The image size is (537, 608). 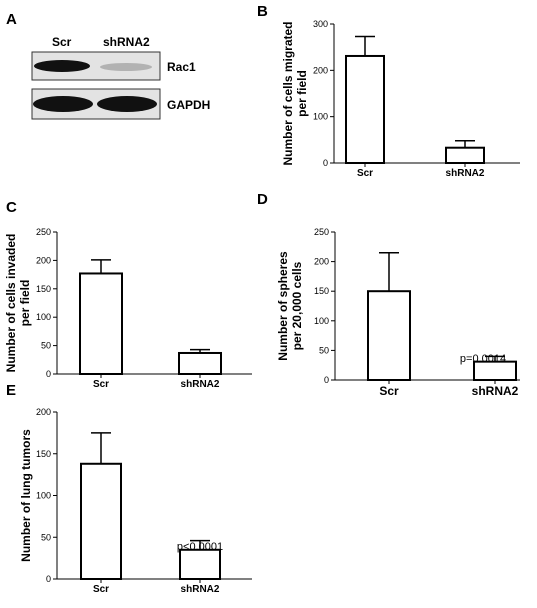 I want to click on chart-e-category-label: Scr, so click(x=101, y=589).